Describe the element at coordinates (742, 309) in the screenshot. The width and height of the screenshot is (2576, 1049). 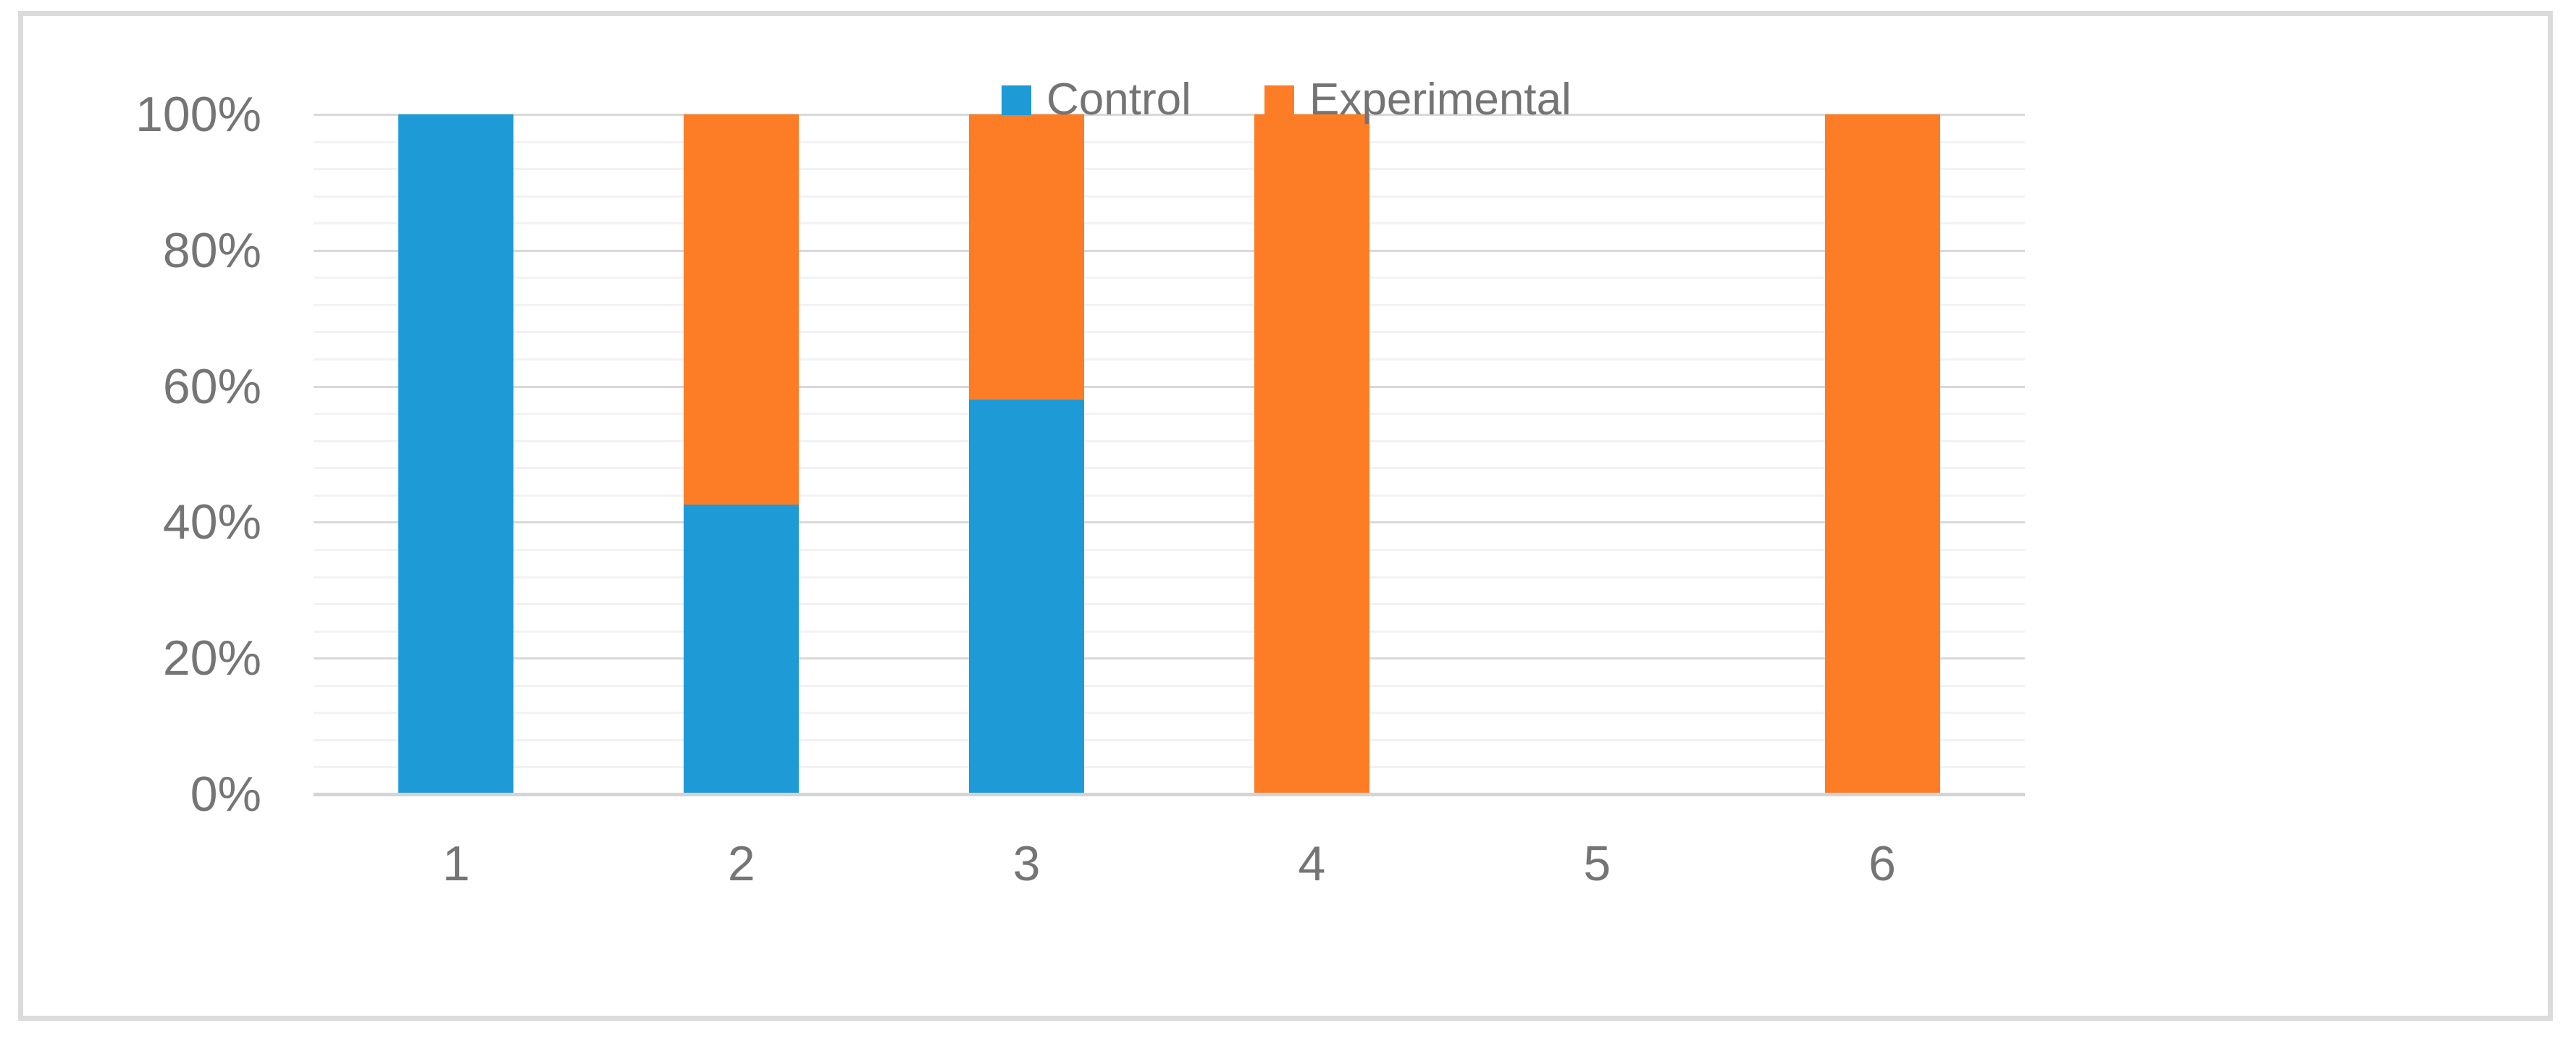
I see `bar-segment-experimental-cat2` at that location.